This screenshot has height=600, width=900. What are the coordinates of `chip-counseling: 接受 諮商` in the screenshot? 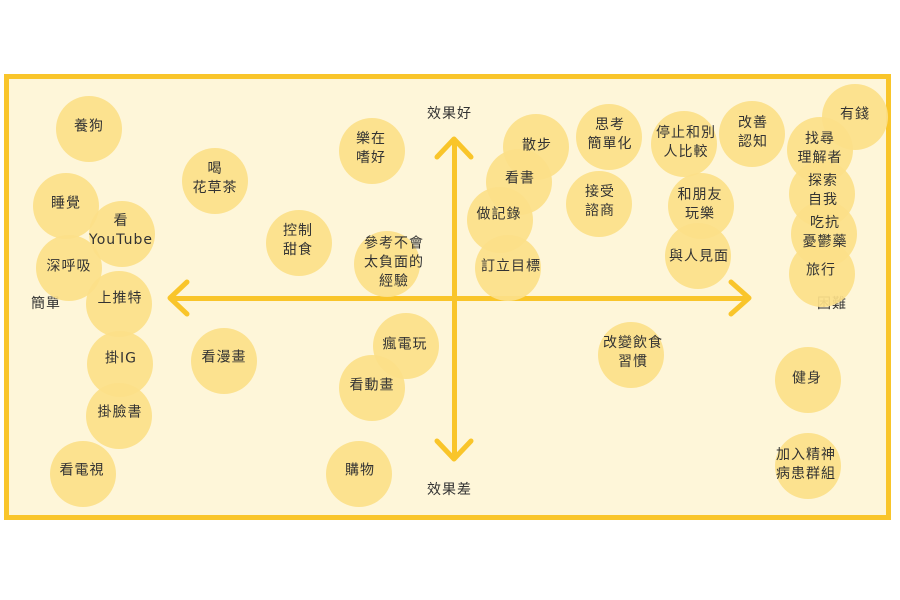 It's located at (600, 201).